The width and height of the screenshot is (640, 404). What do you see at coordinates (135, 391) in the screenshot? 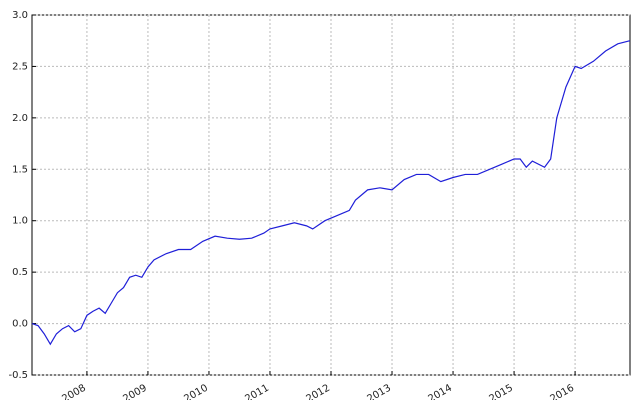
I see `x-tick-label: 2009` at bounding box center [135, 391].